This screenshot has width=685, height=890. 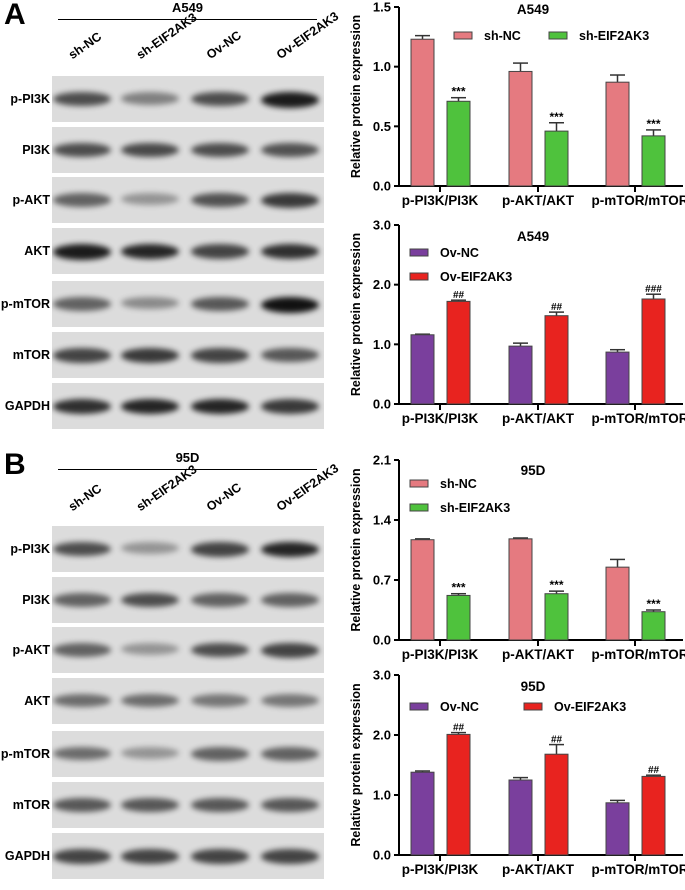 What do you see at coordinates (382, 284) in the screenshot?
I see `y-tick-label: 2.0` at bounding box center [382, 284].